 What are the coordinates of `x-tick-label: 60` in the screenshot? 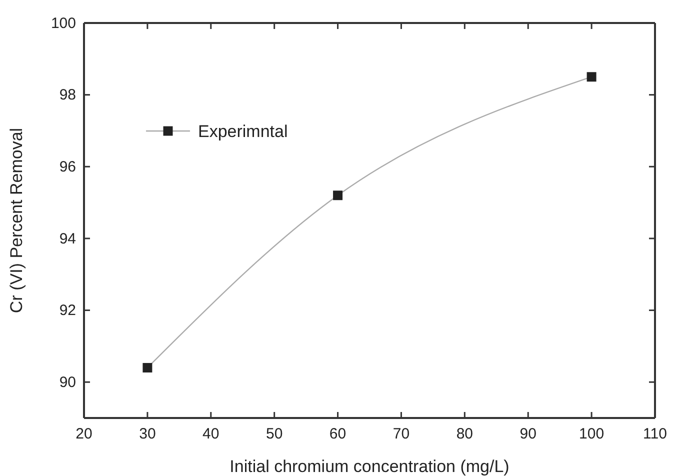 It's located at (337, 434).